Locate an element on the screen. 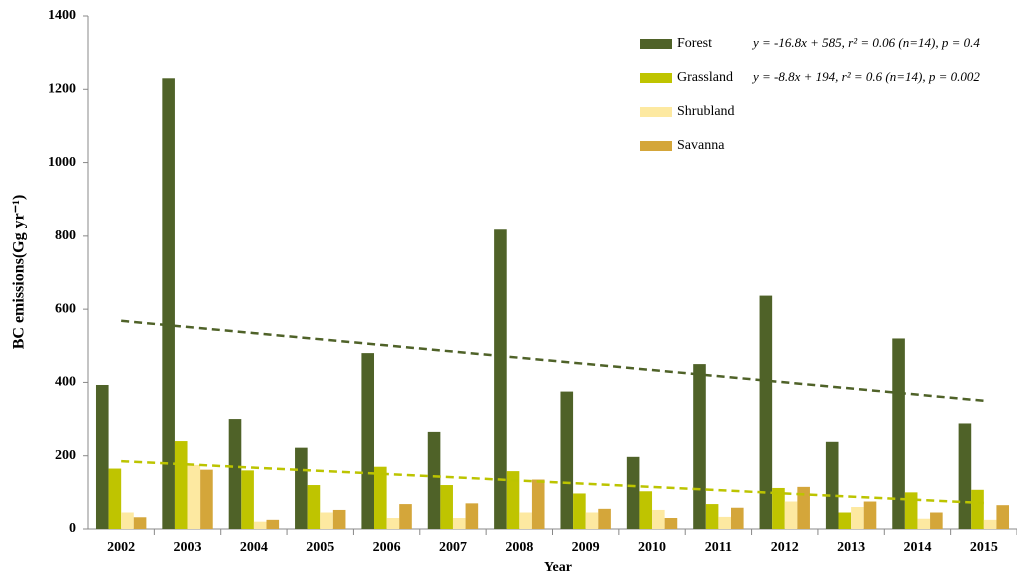 Image resolution: width=1017 pixels, height=576 pixels. x-tick-label: 2005 is located at coordinates (320, 547).